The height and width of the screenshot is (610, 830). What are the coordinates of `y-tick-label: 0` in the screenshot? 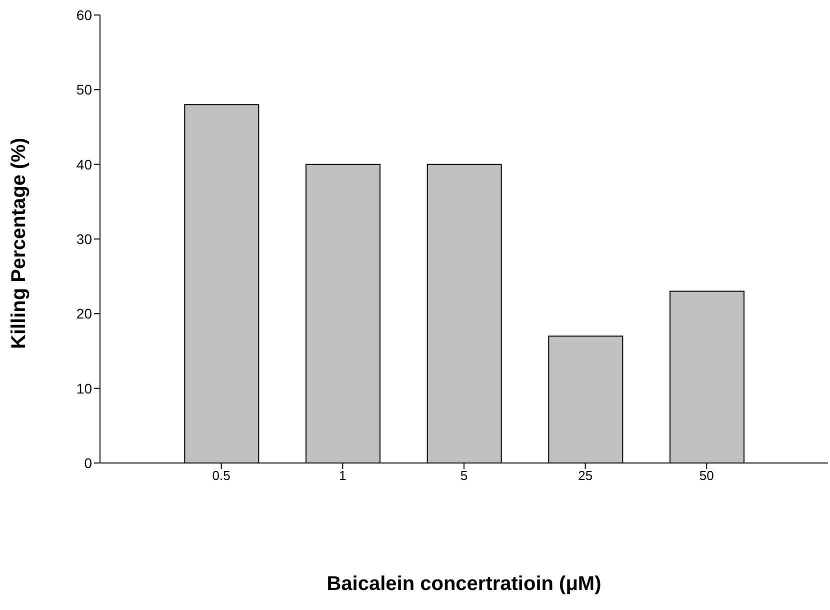 It's located at (88, 462).